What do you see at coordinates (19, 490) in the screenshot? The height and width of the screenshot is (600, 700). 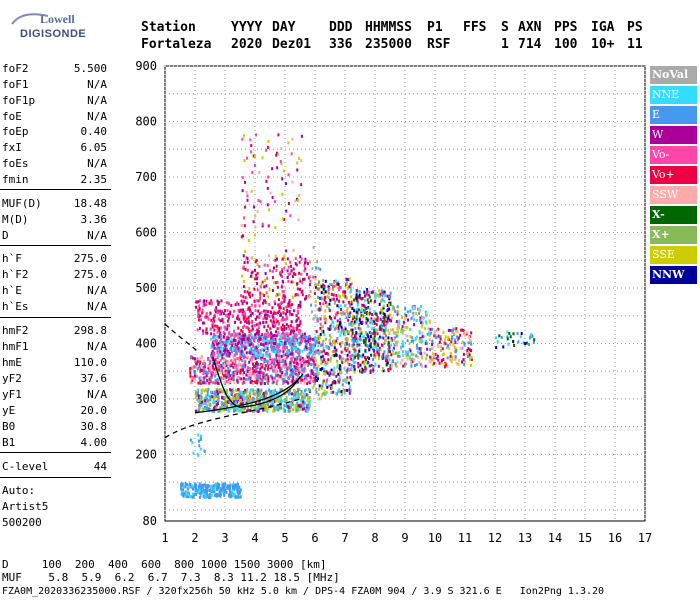 I see `auto-label: Auto:` at bounding box center [19, 490].